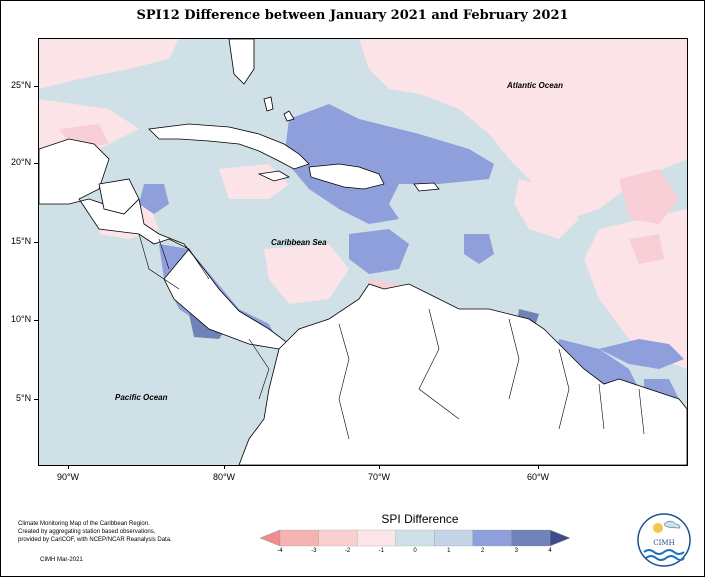  Describe the element at coordinates (663, 543) in the screenshot. I see `logo-text: CIMH` at that location.